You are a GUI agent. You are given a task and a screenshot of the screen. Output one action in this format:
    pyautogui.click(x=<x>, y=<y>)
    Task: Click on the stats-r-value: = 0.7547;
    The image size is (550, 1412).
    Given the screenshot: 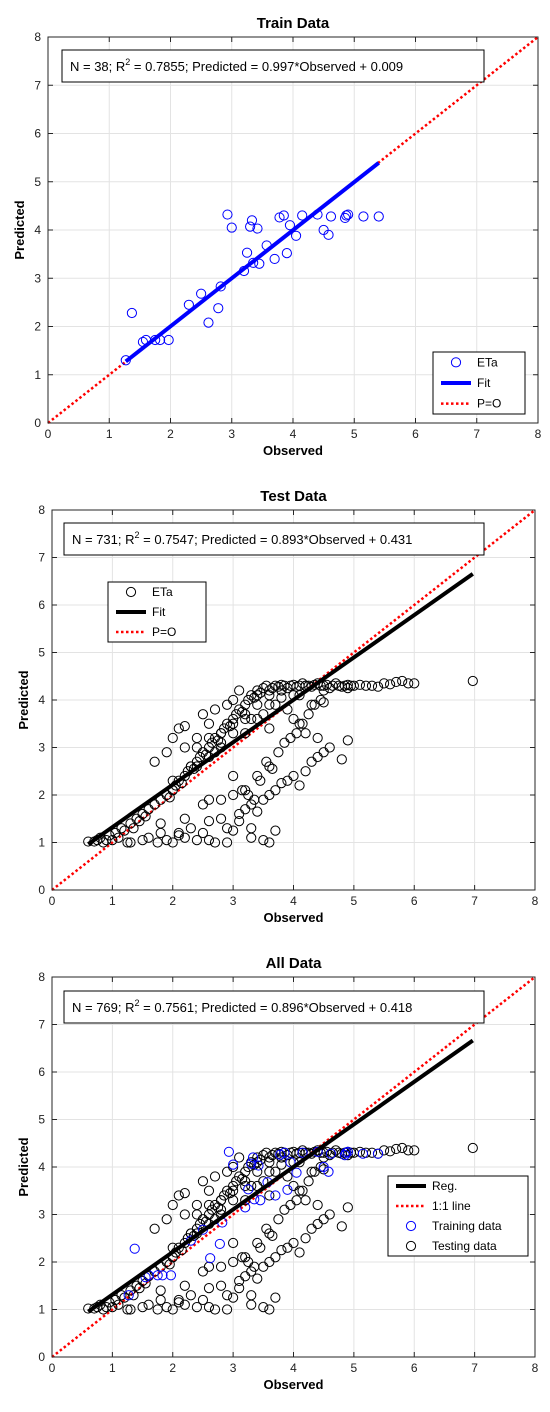 What is the action you would take?
    pyautogui.click(x=171, y=539)
    